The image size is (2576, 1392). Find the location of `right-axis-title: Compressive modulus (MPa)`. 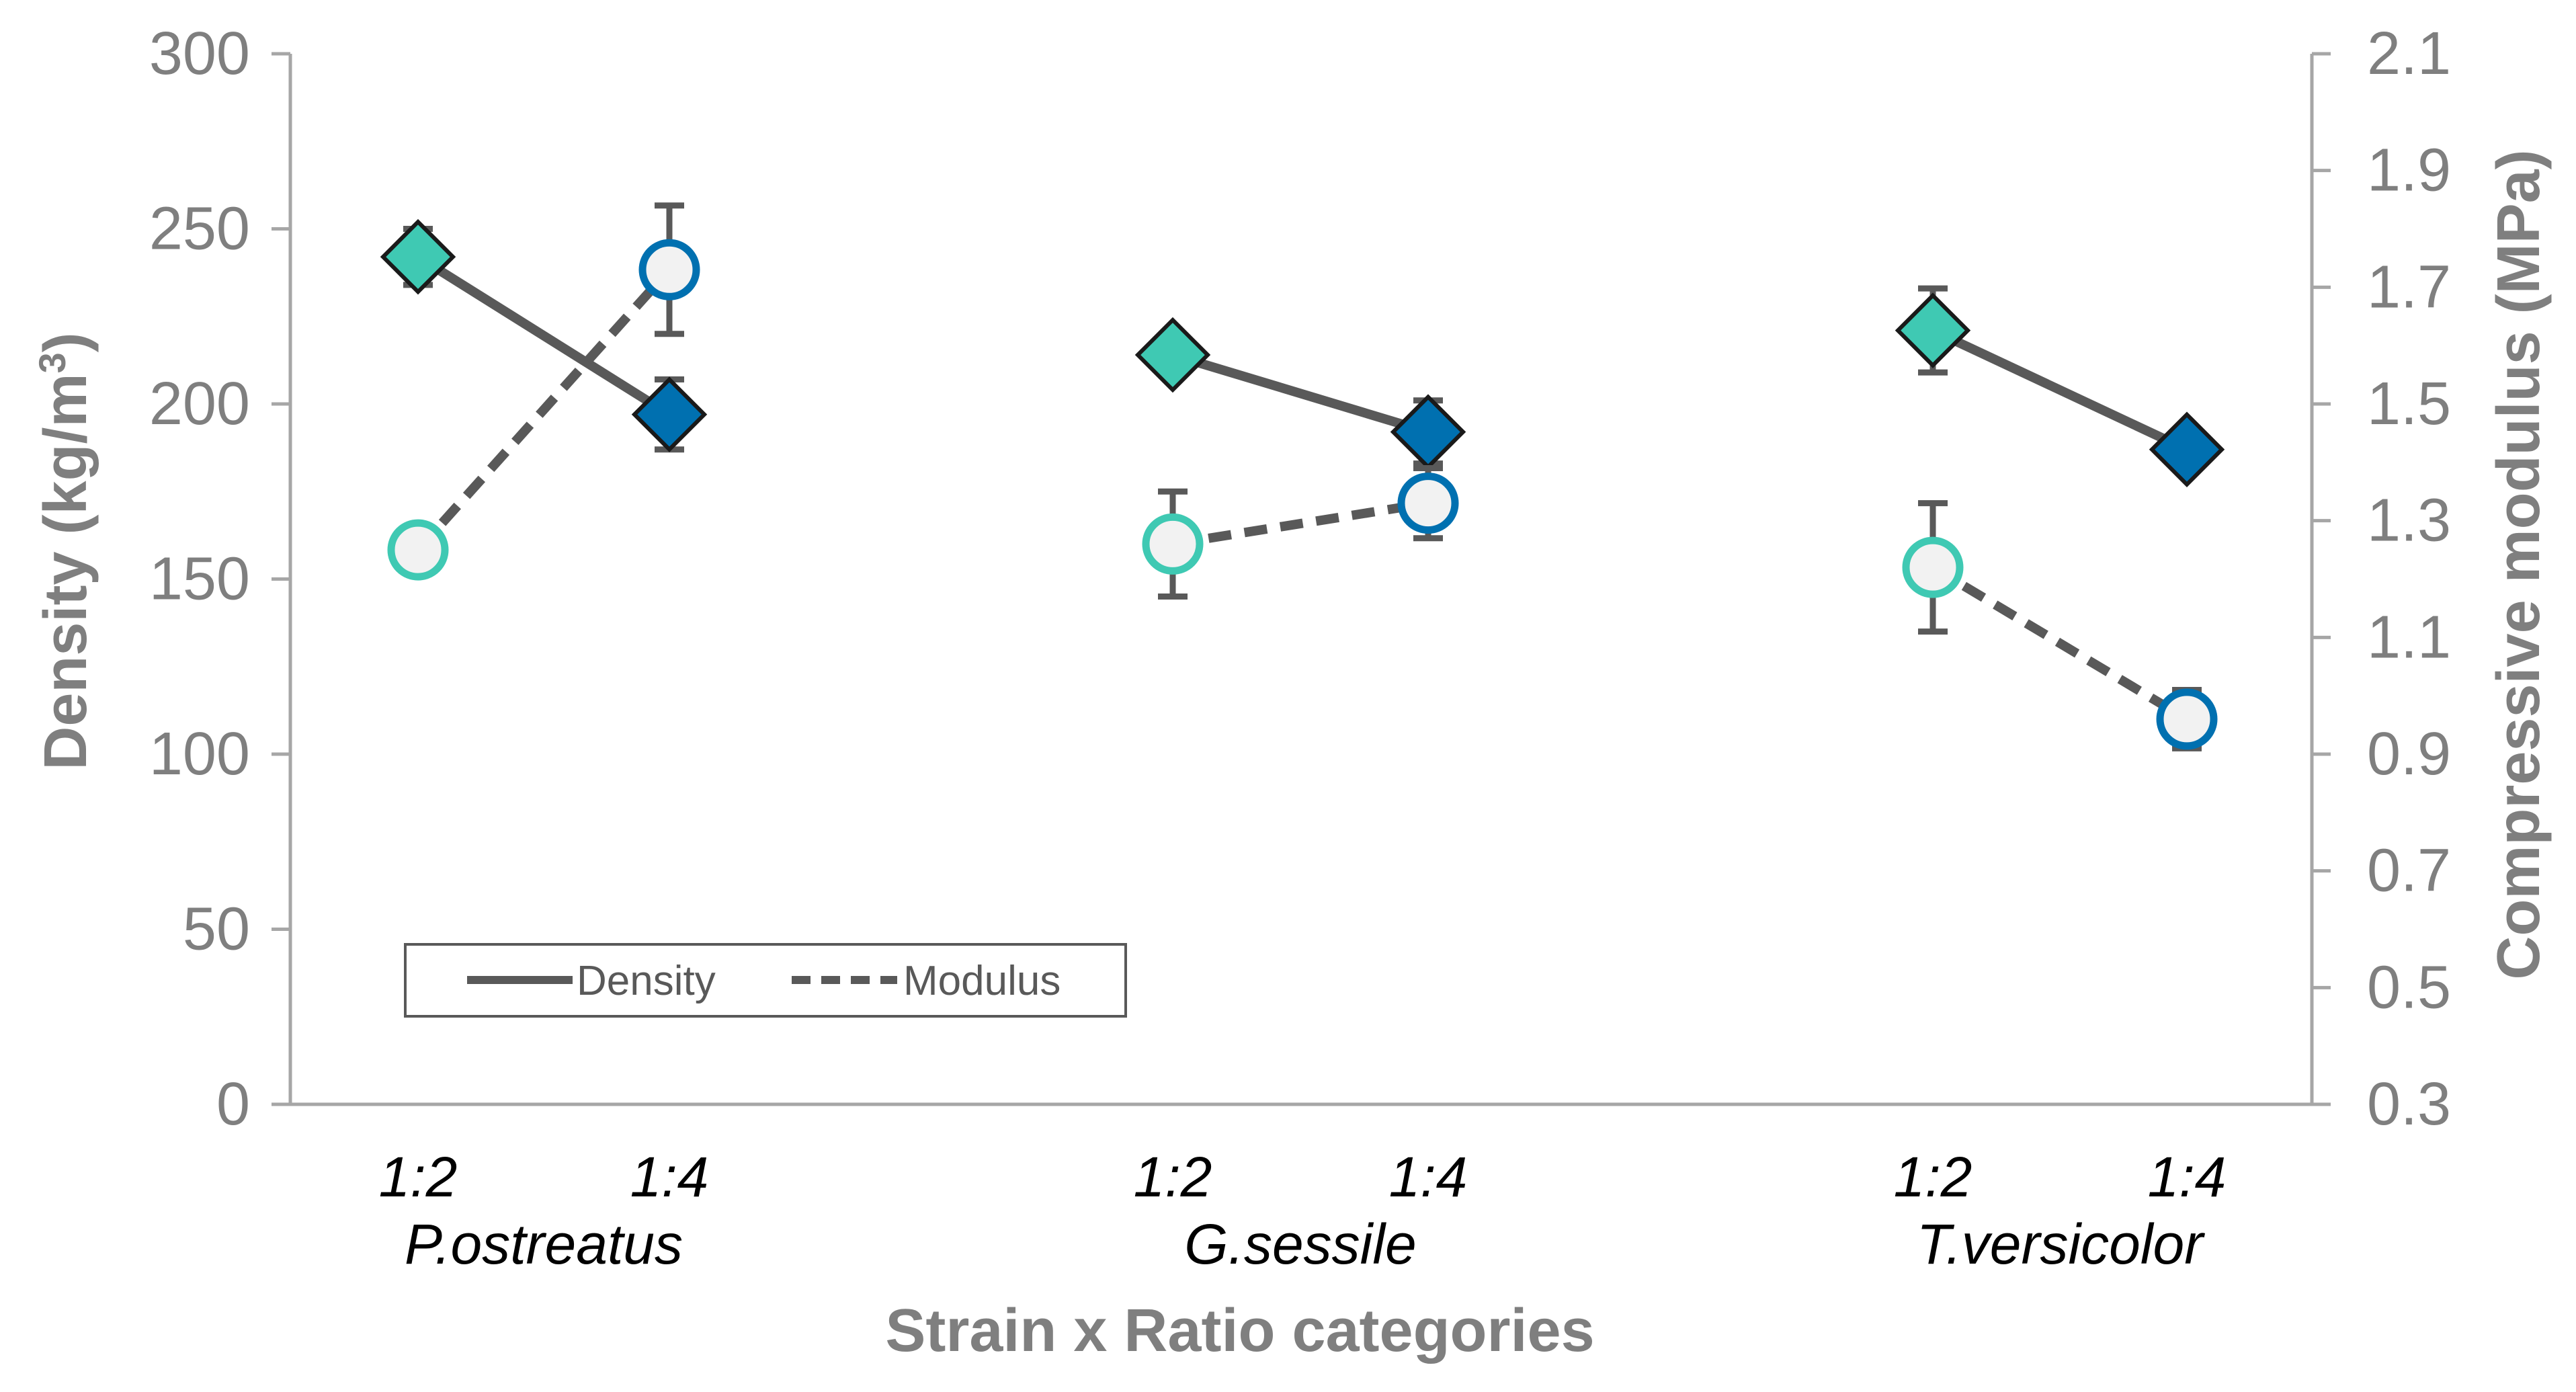

right-axis-title: Compressive modulus (MPa) is located at coordinates (2518, 564).